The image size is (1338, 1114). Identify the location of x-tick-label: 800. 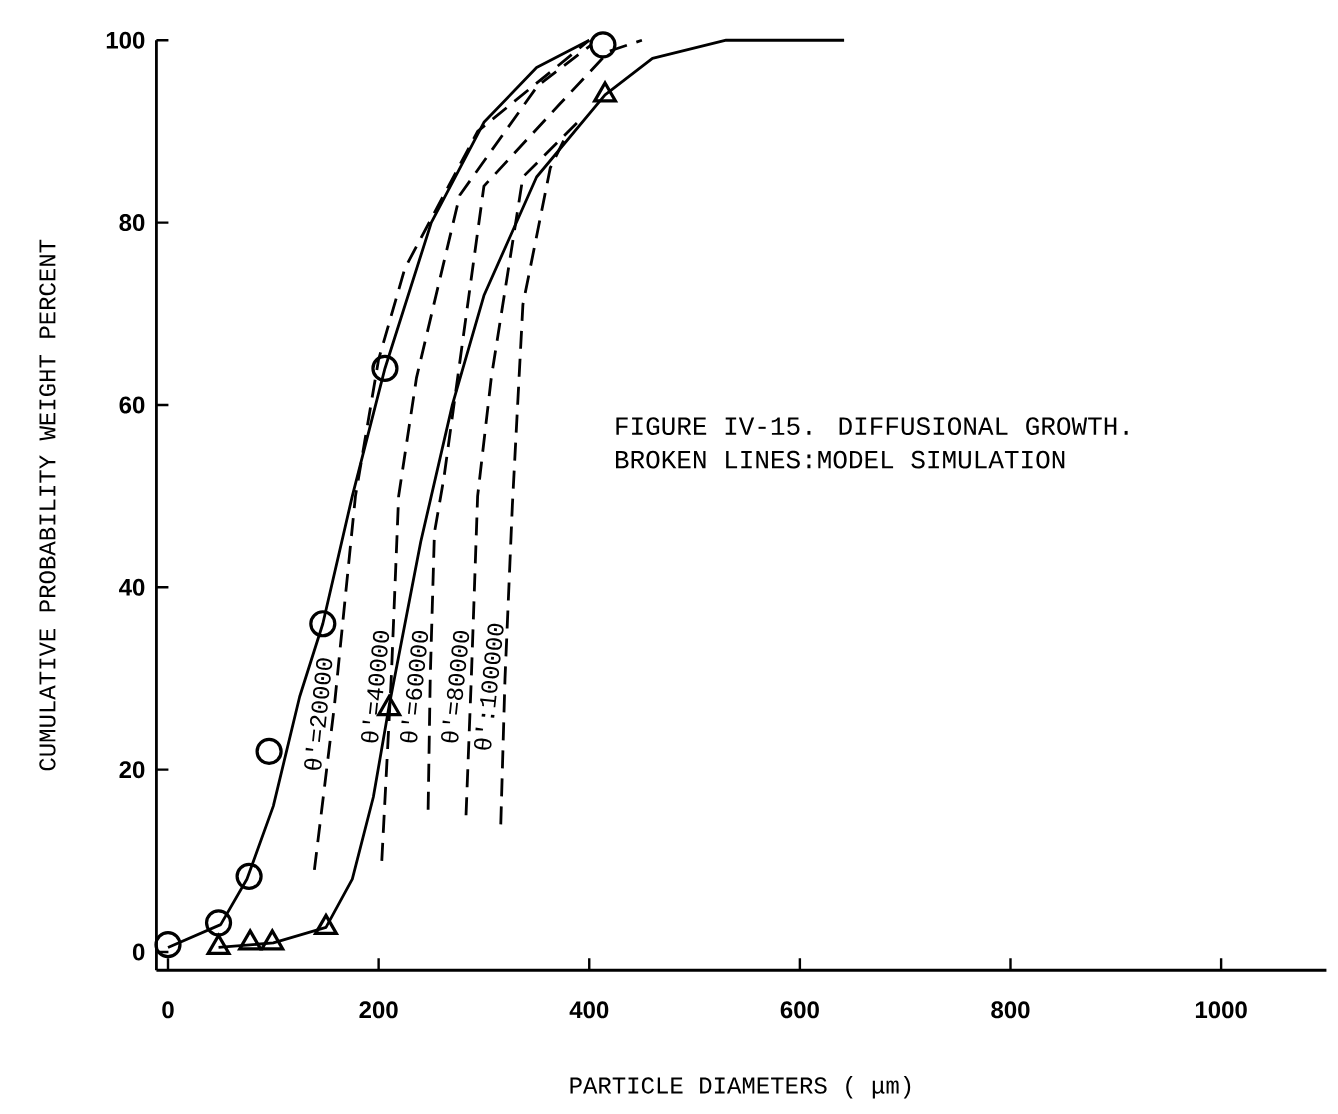
(1010, 1010).